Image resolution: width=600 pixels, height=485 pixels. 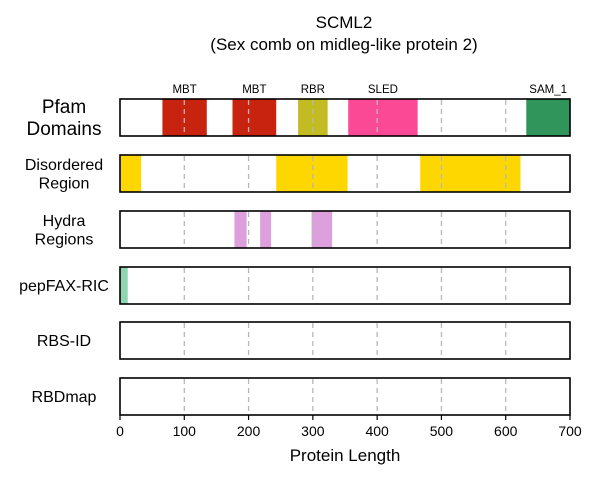 What do you see at coordinates (64, 286) in the screenshot?
I see `track-label: pepFAX-RIC` at bounding box center [64, 286].